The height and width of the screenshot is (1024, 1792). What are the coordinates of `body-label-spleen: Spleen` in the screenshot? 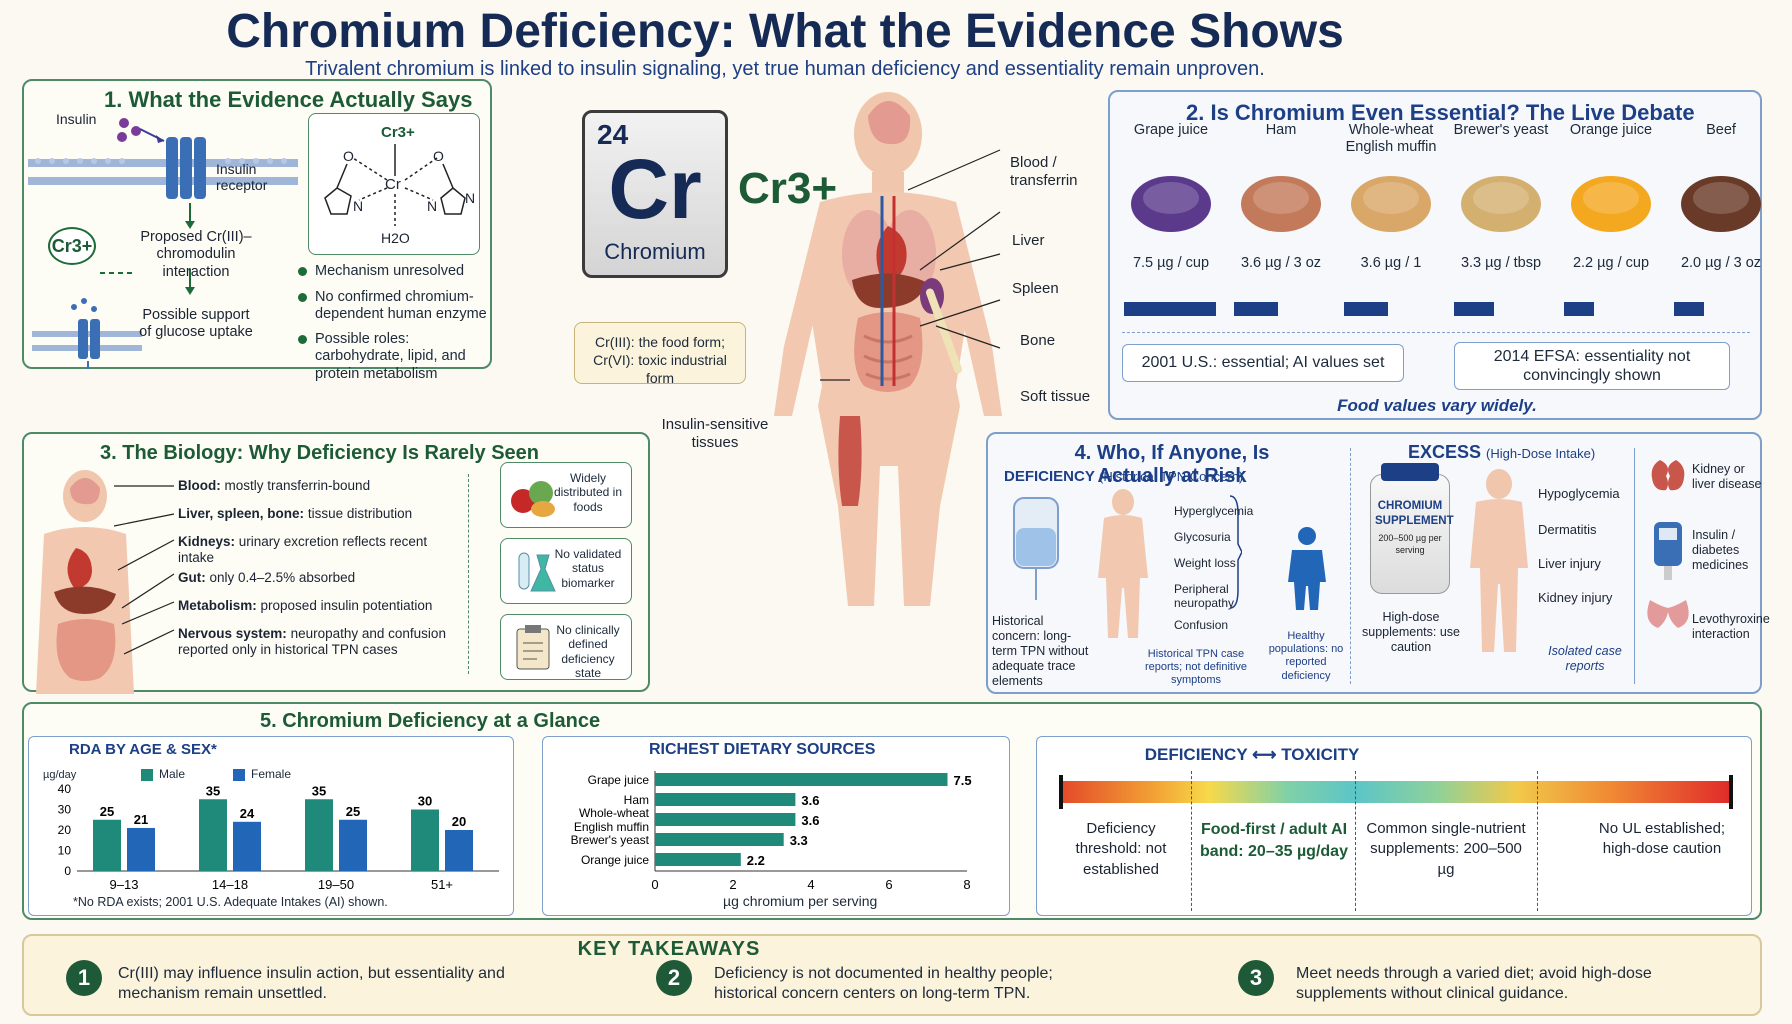 It's located at (1035, 288).